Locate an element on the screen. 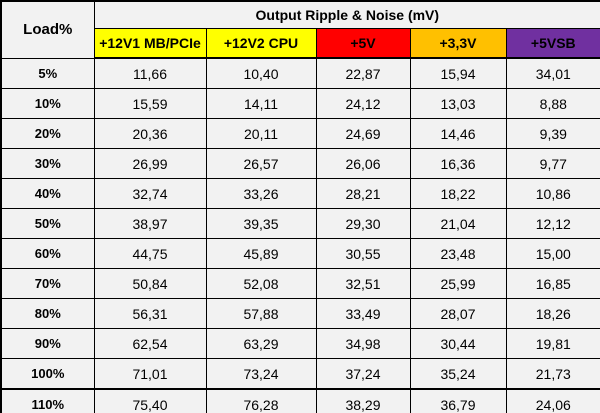 This screenshot has width=600, height=413. table-cell: 20,11 is located at coordinates (261, 133).